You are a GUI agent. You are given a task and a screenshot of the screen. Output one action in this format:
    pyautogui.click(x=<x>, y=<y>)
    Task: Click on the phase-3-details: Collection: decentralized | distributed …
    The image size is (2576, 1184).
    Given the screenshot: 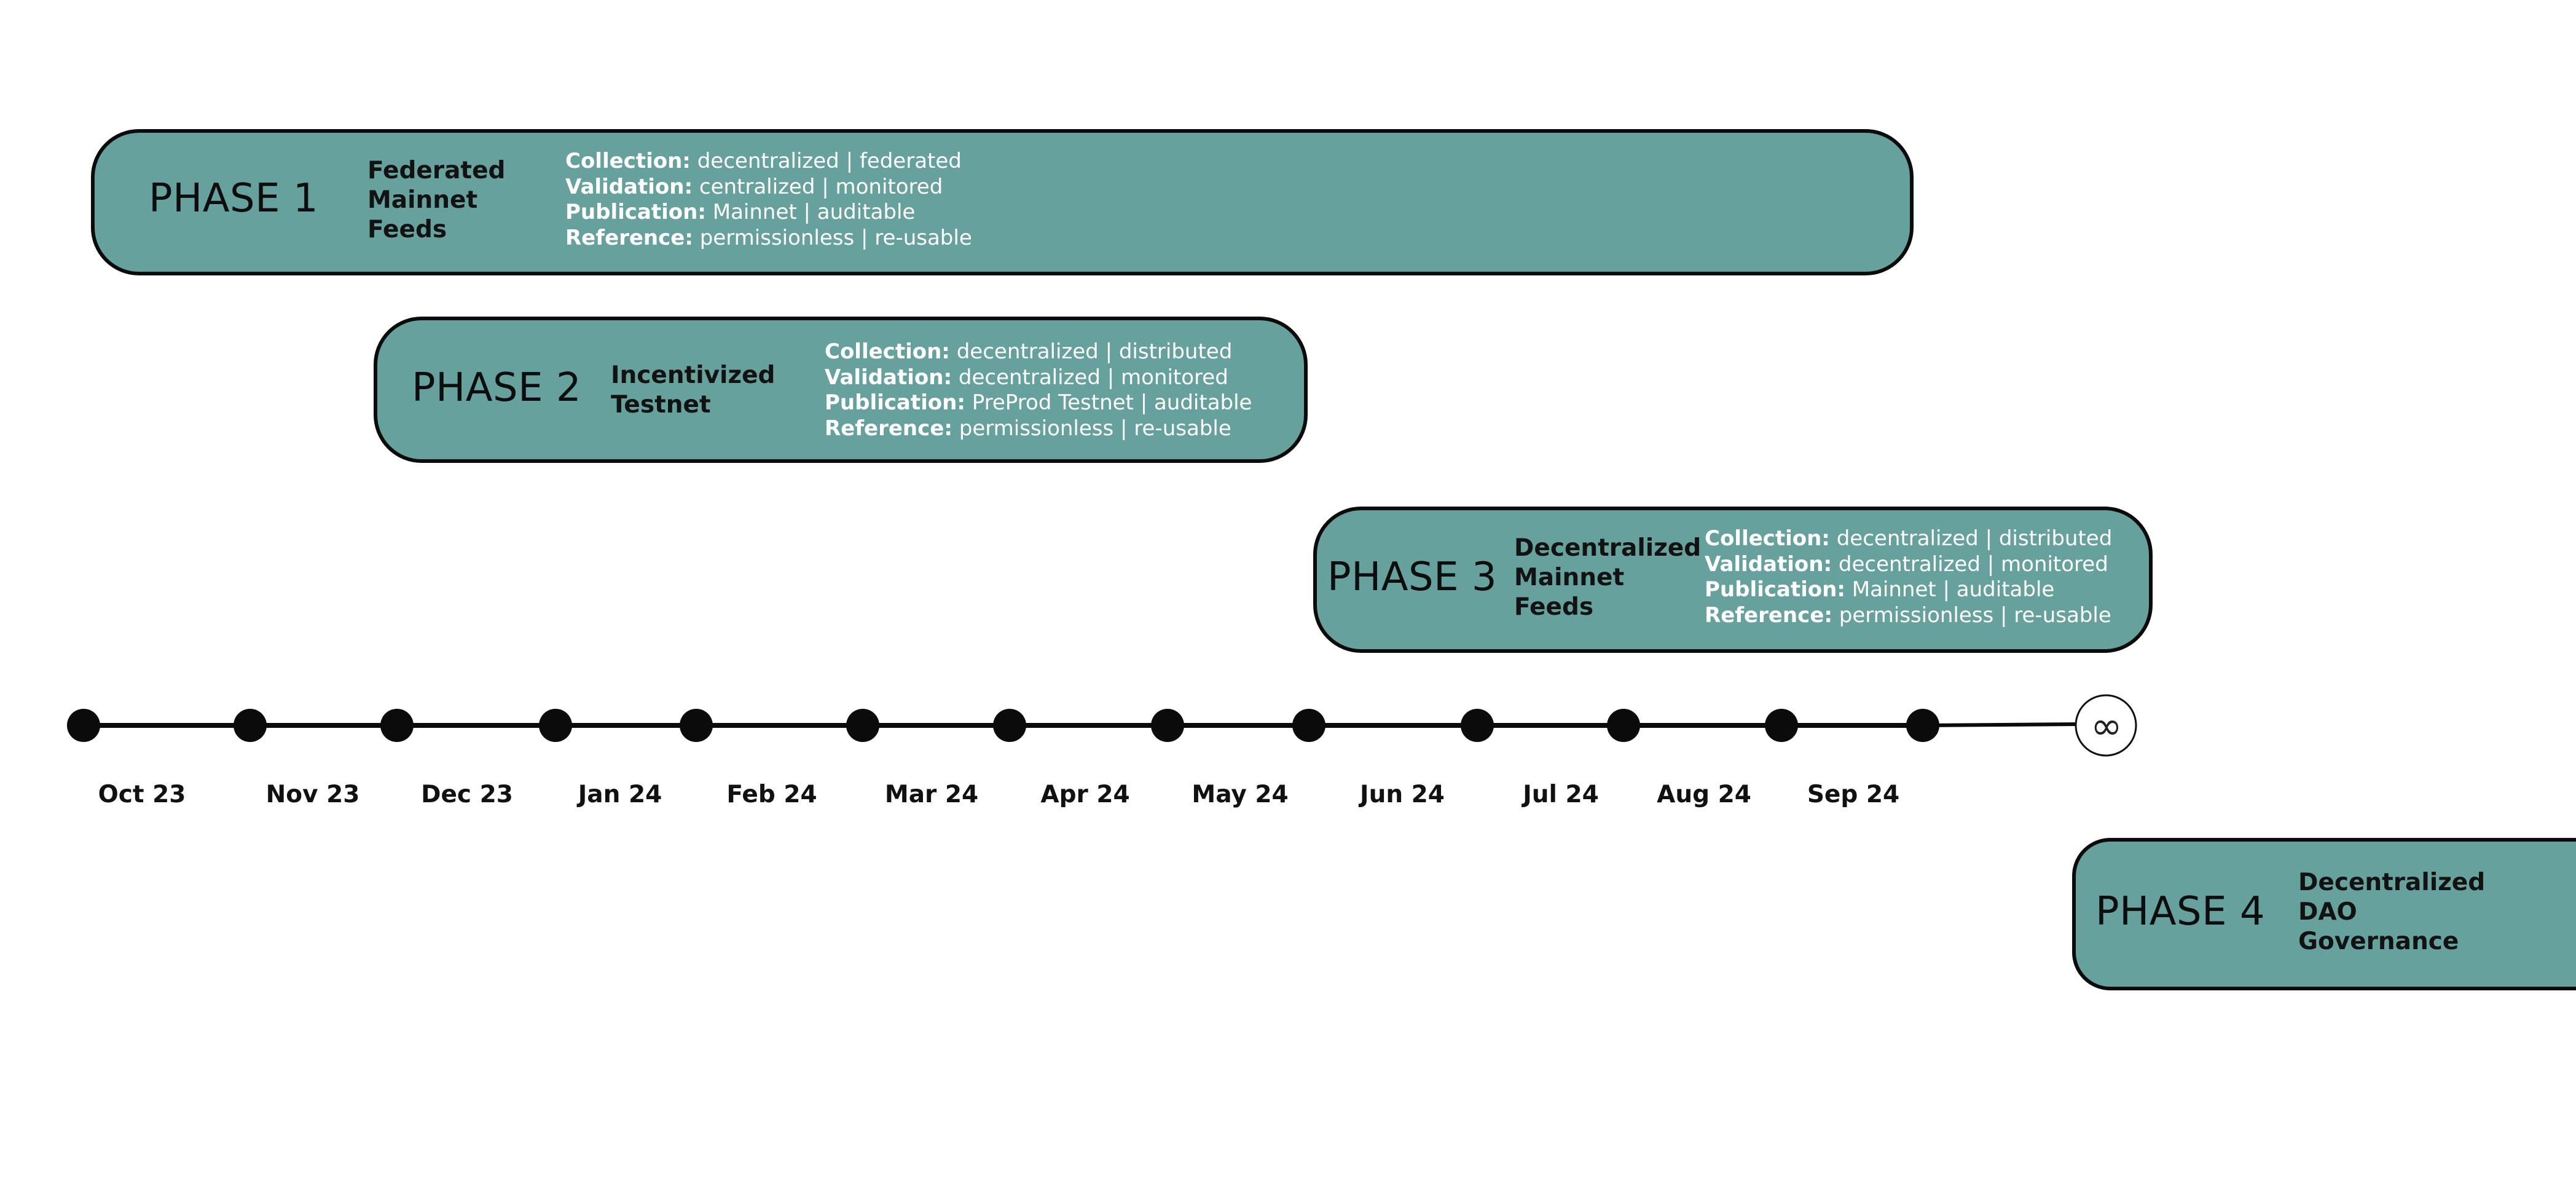 What is the action you would take?
    pyautogui.click(x=1908, y=577)
    